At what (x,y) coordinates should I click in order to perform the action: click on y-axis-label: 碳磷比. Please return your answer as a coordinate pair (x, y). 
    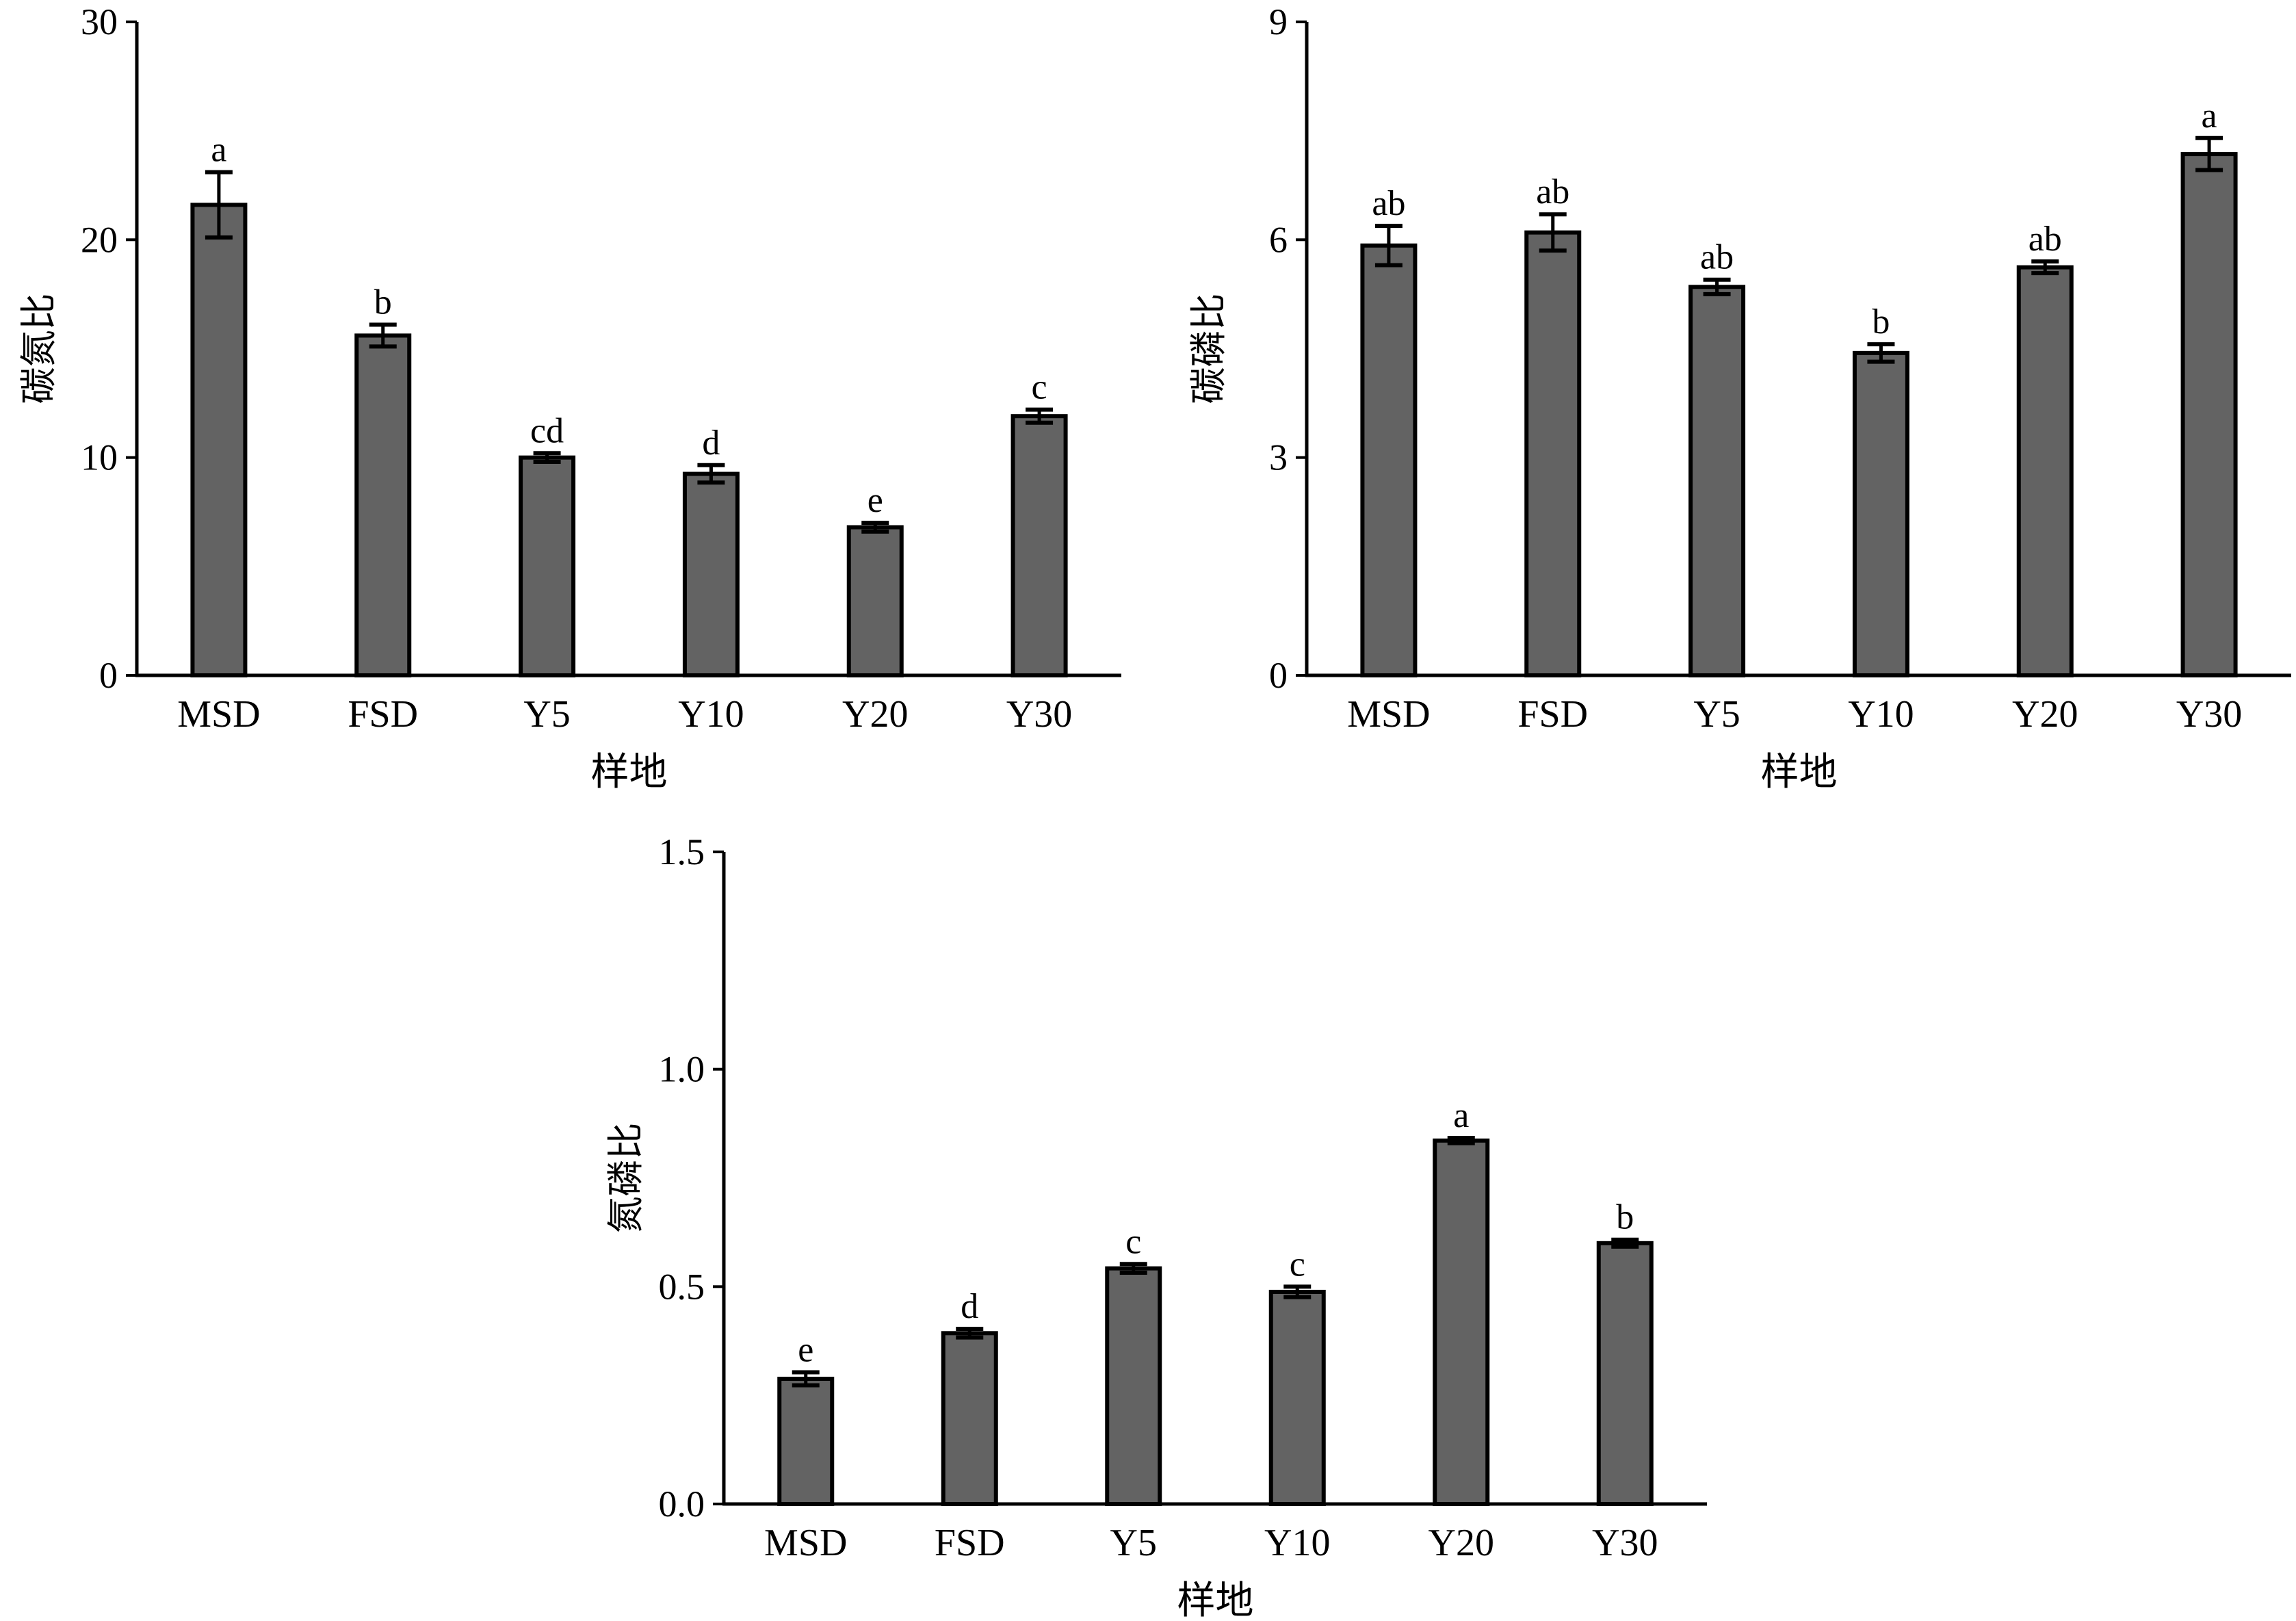
    Looking at the image, I should click on (1209, 349).